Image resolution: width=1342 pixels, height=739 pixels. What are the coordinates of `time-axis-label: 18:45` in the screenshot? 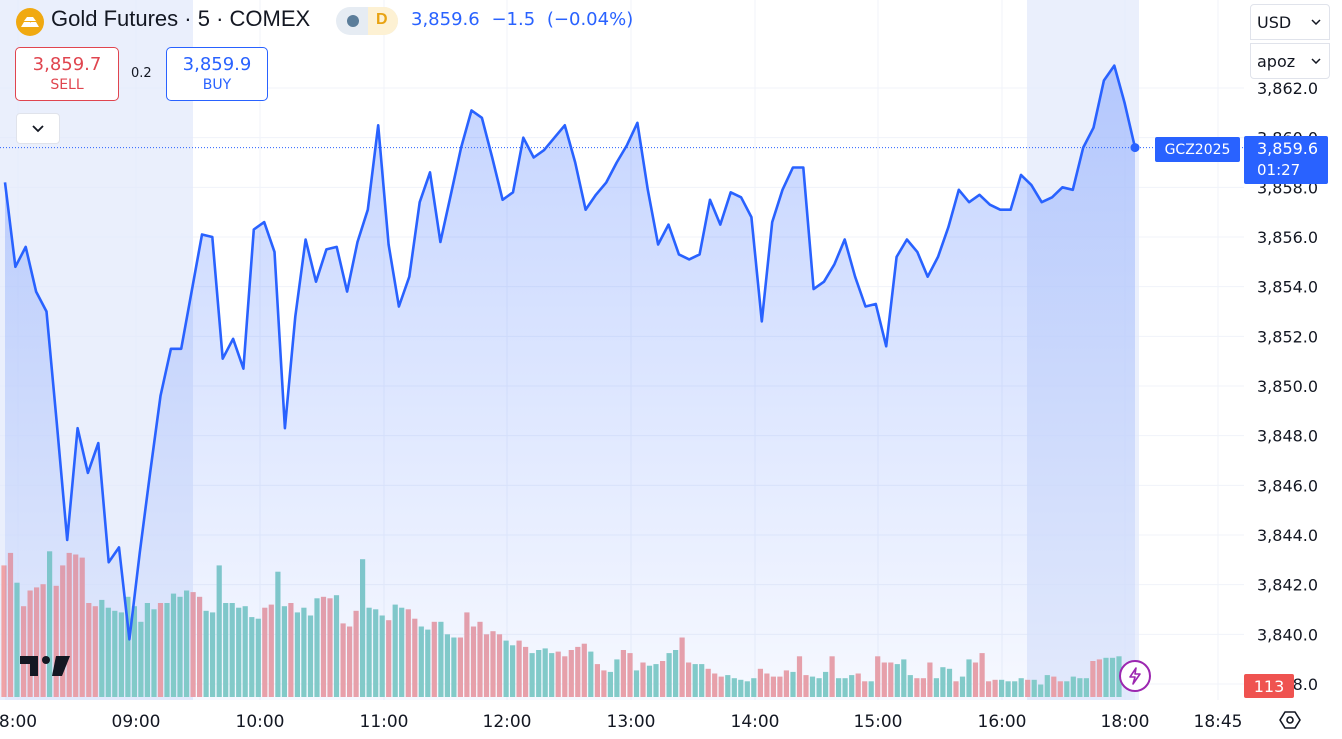 It's located at (1218, 722).